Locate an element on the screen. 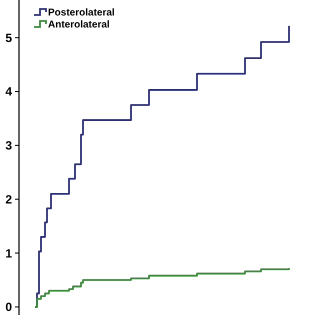  y-tick-label: 0 is located at coordinates (8, 307).